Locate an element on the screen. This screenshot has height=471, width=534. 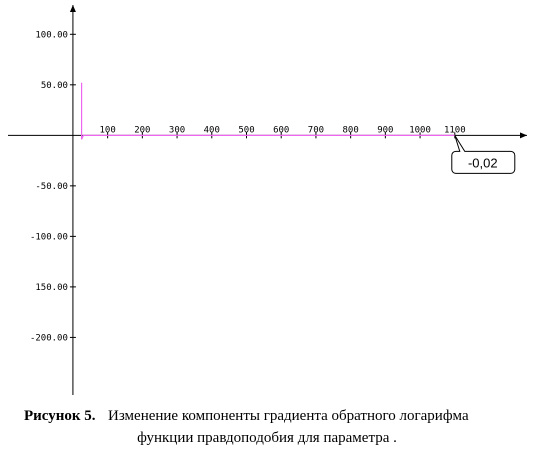
x-tick-label: 1100 is located at coordinates (455, 130).